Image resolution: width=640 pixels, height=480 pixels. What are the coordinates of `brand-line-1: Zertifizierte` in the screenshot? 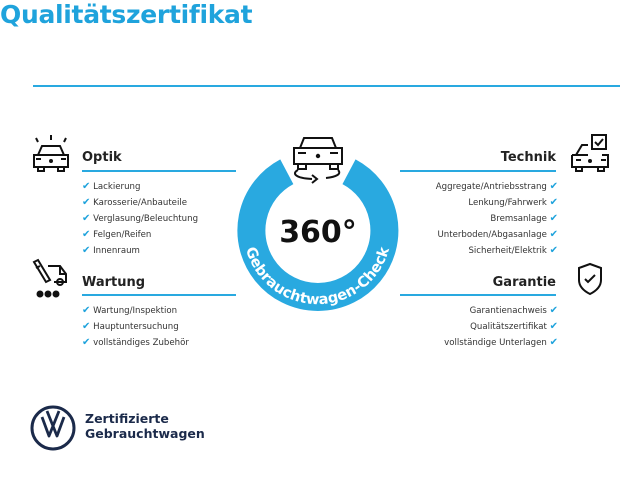 It's located at (127, 418).